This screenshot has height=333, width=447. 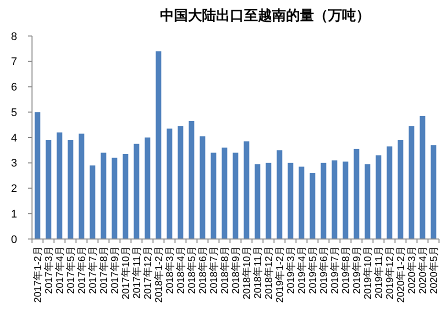 I want to click on x-tick-label: 2018年8月, so click(x=225, y=270).